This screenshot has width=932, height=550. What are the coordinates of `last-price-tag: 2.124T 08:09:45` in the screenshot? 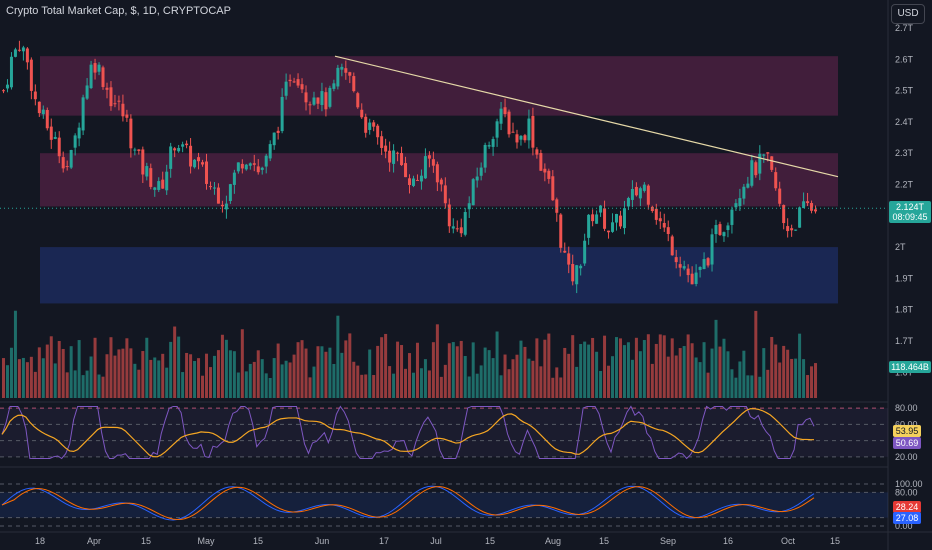 It's located at (910, 212).